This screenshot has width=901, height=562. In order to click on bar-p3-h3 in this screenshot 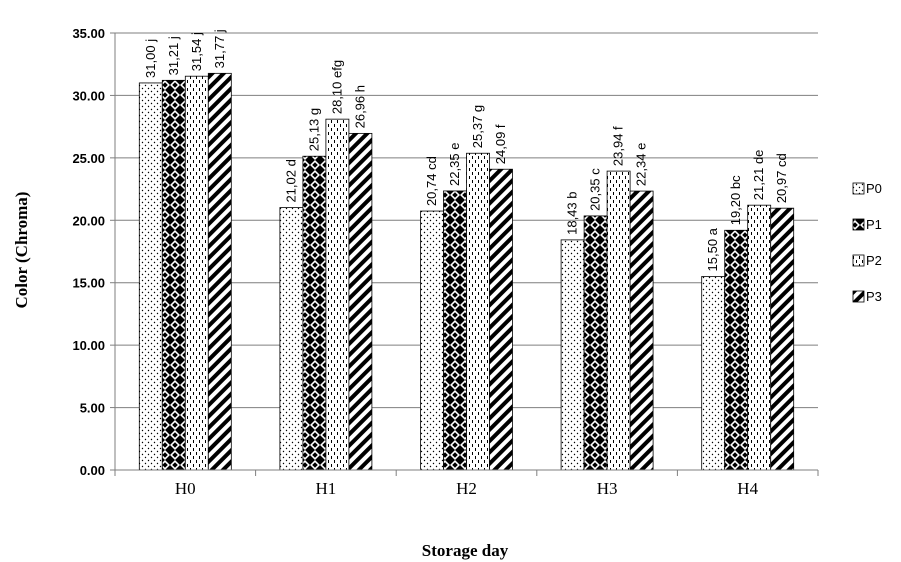, I will do `click(641, 330)`.